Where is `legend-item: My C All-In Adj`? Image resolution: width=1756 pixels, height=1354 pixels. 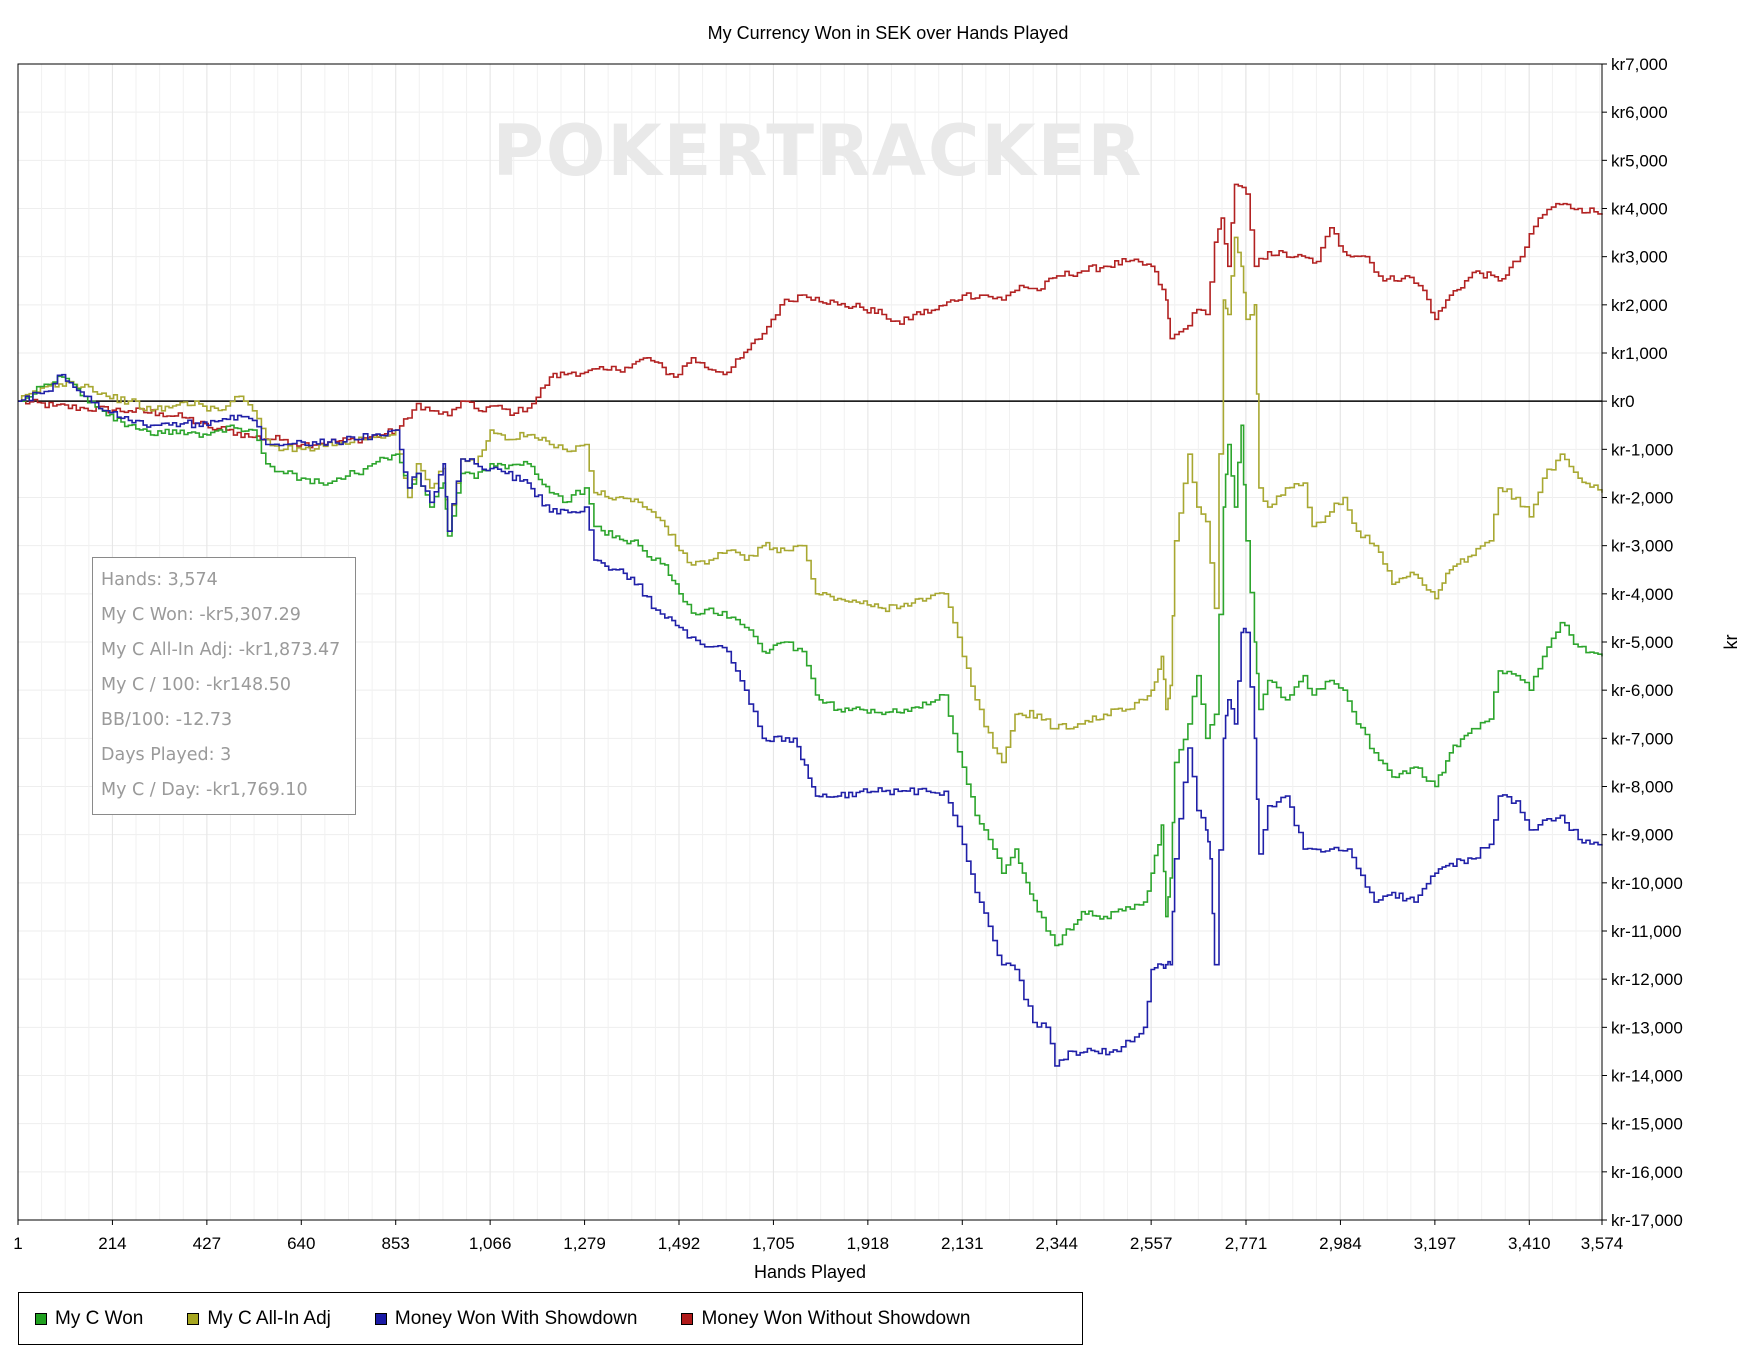 legend-item: My C All-In Adj is located at coordinates (259, 1319).